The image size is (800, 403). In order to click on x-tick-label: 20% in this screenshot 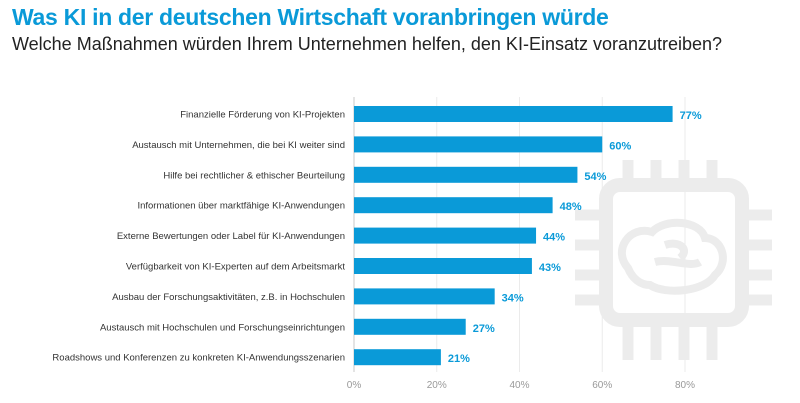, I will do `click(437, 385)`.